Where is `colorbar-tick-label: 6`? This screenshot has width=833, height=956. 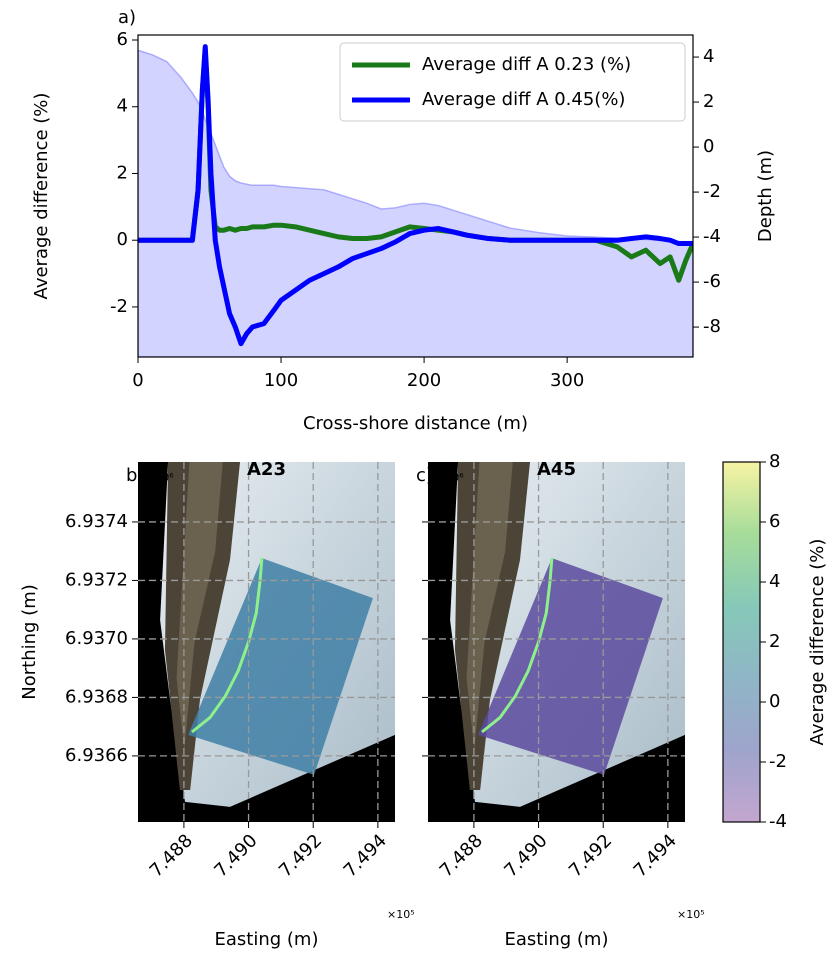 colorbar-tick-label: 6 is located at coordinates (774, 521).